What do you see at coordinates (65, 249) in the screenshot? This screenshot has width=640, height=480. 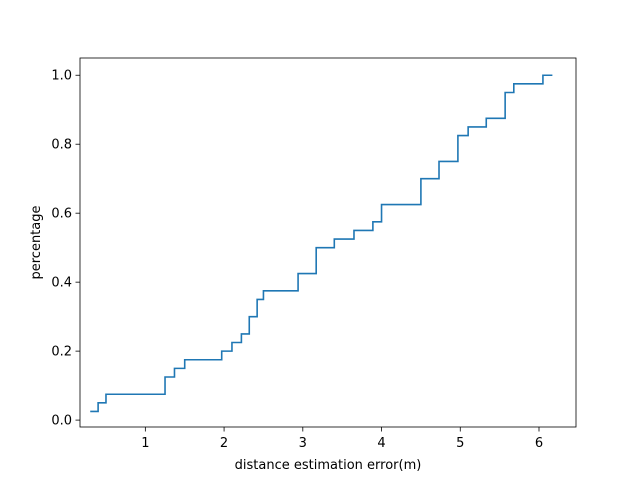 I see `y-axis: 0.0 0.2 0.4 0.6 0.8 1.0` at bounding box center [65, 249].